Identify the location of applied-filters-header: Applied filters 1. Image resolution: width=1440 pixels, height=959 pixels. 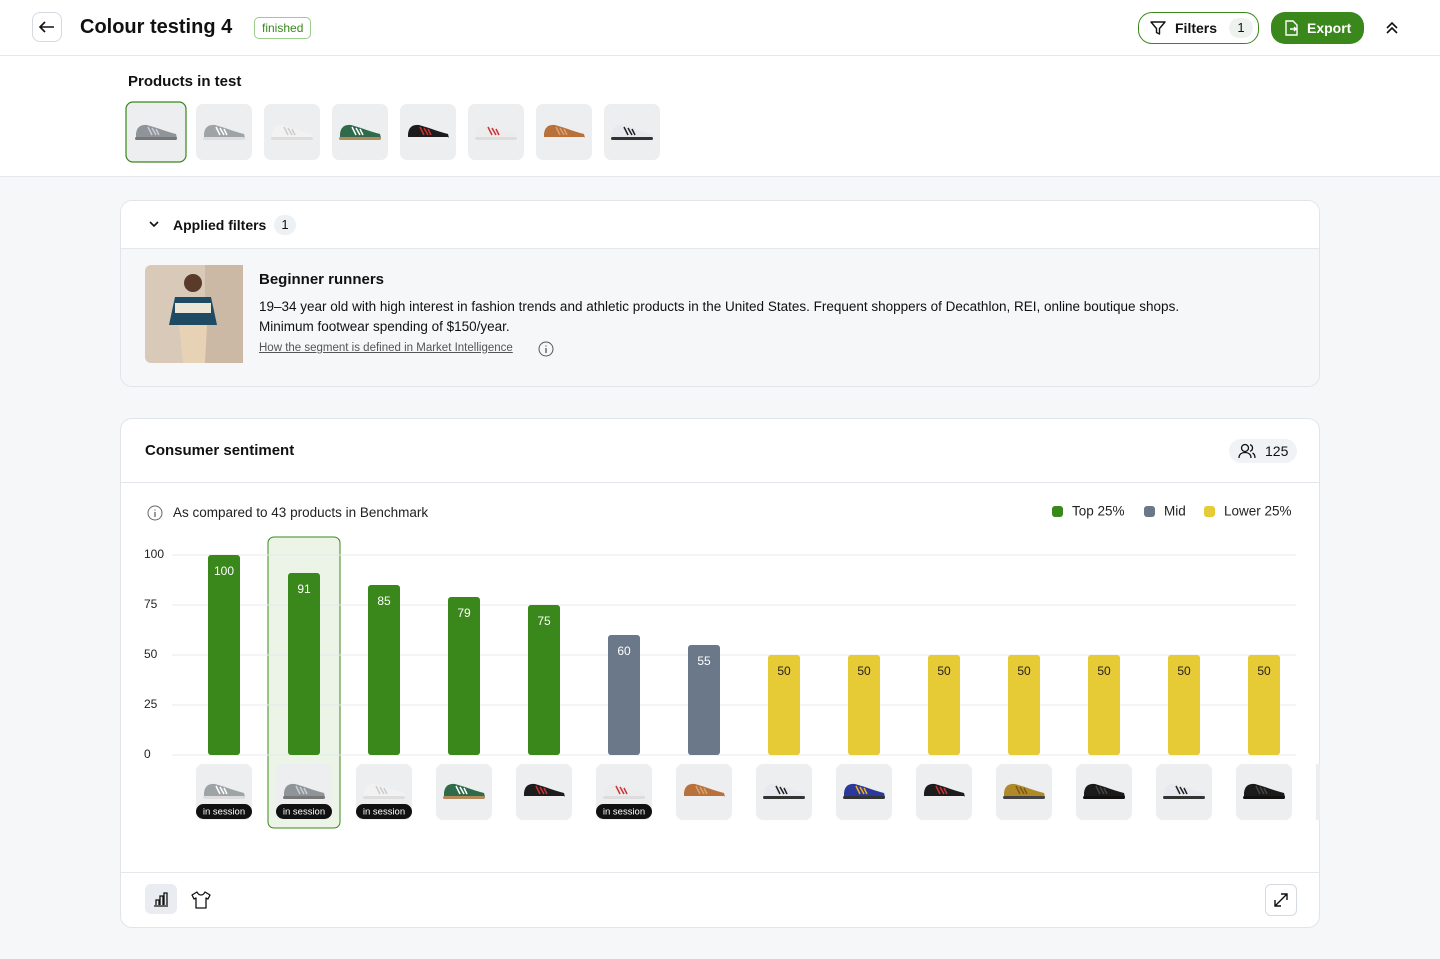
(720, 225).